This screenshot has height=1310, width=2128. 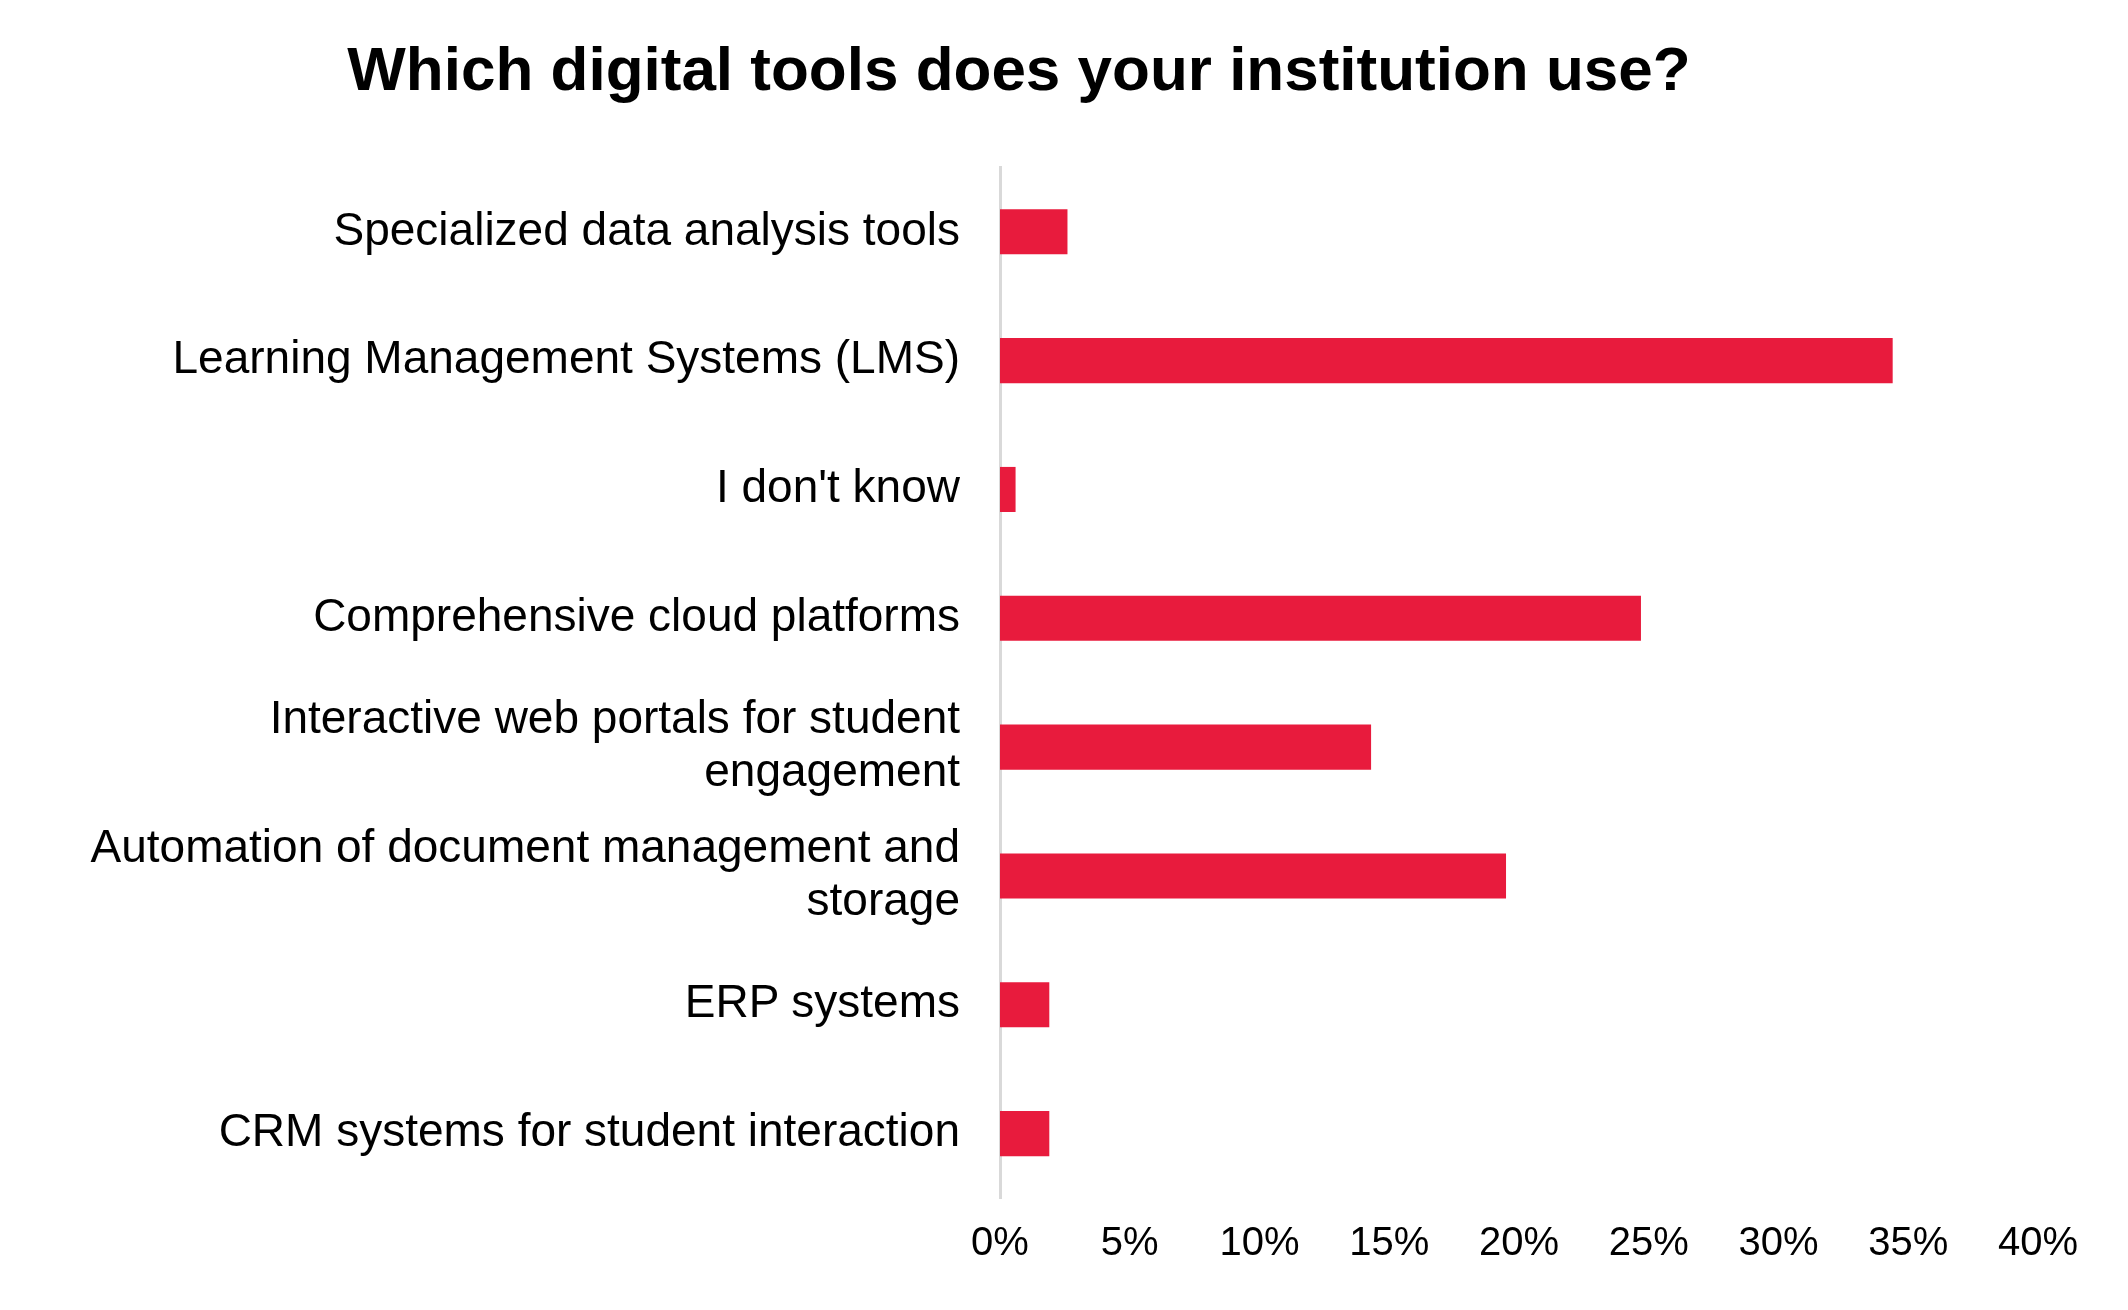 What do you see at coordinates (566, 357) in the screenshot?
I see `y-tick-label: Learning Management Systems (LMS)` at bounding box center [566, 357].